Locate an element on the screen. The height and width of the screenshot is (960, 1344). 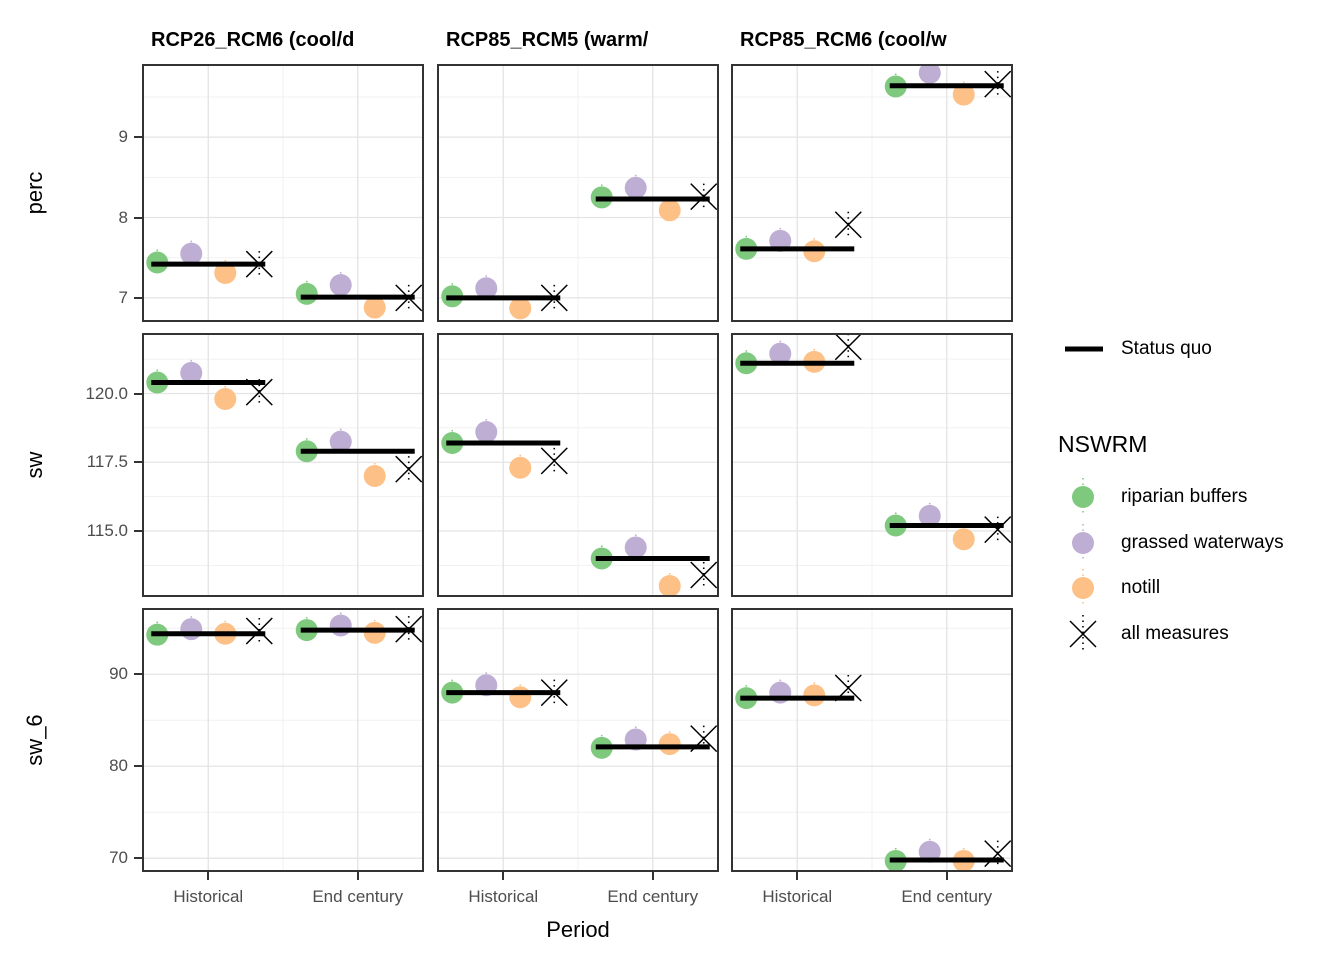
y-tick-label: 80 is located at coordinates (118, 766).